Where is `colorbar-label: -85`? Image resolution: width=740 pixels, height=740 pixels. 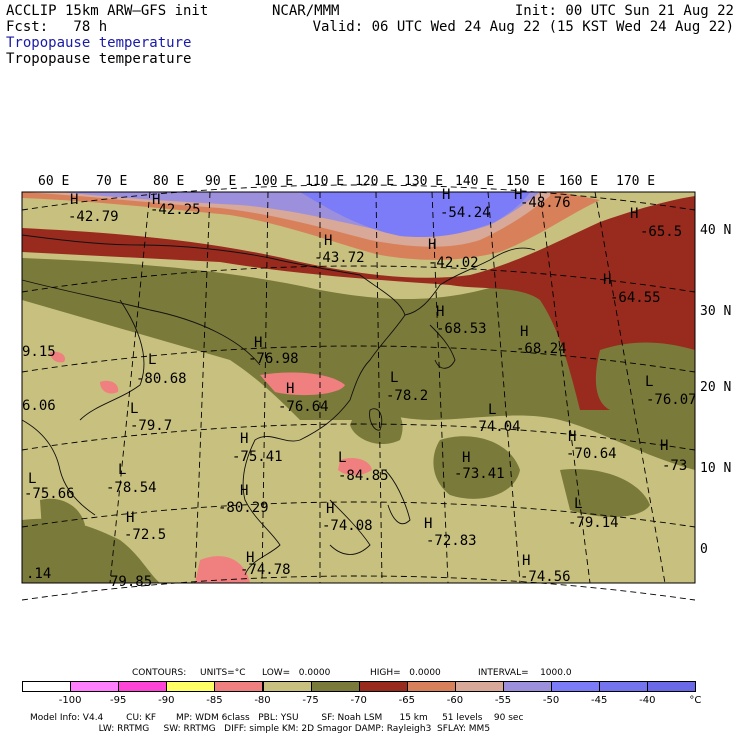 colorbar-label: -85 is located at coordinates (214, 700).